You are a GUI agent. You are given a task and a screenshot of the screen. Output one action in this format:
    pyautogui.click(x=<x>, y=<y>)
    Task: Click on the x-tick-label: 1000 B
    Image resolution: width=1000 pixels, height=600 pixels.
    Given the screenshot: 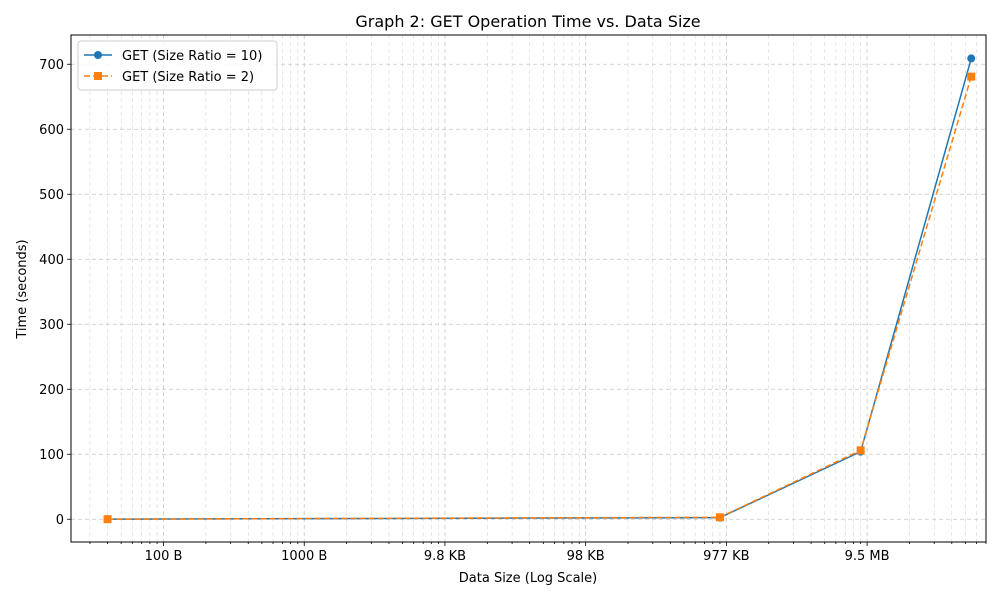 What is the action you would take?
    pyautogui.click(x=304, y=556)
    